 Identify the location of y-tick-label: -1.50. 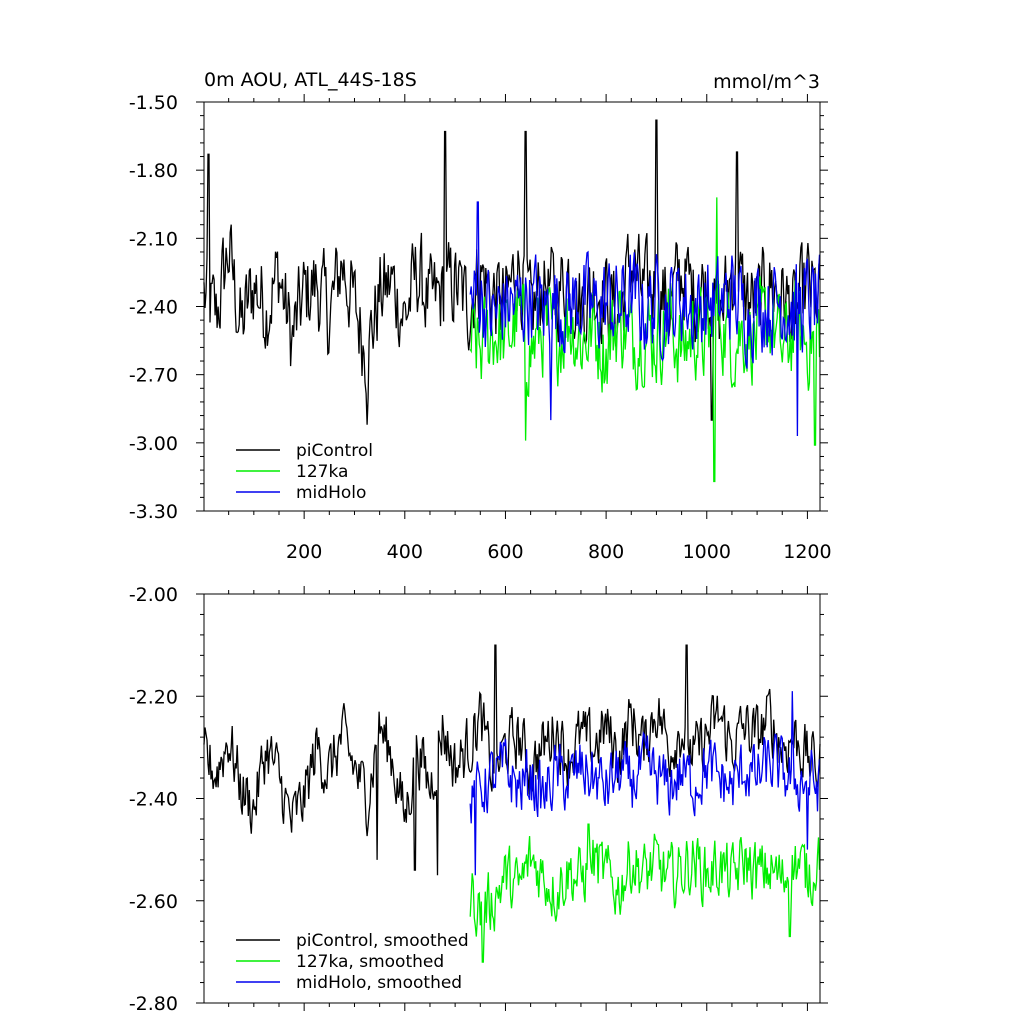
(153, 103).